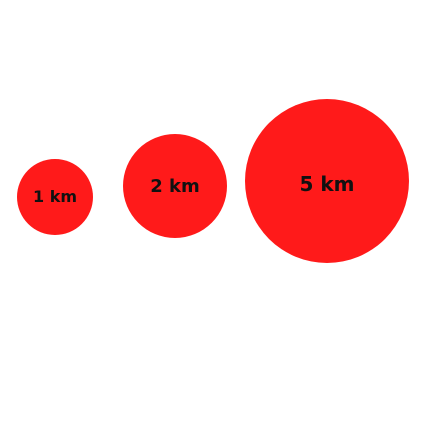 Image resolution: width=427 pixels, height=427 pixels. I want to click on radius-label-5km: 5 km, so click(327, 184).